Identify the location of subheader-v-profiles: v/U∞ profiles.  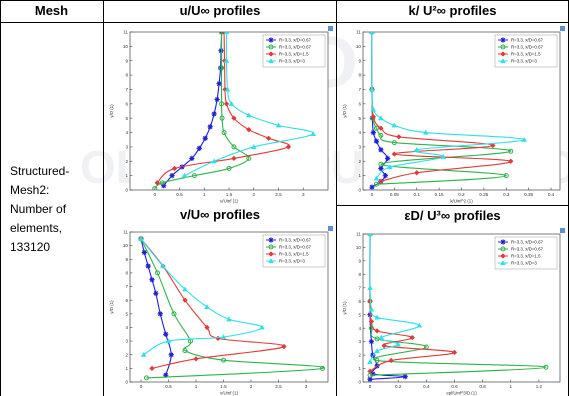
(220, 214).